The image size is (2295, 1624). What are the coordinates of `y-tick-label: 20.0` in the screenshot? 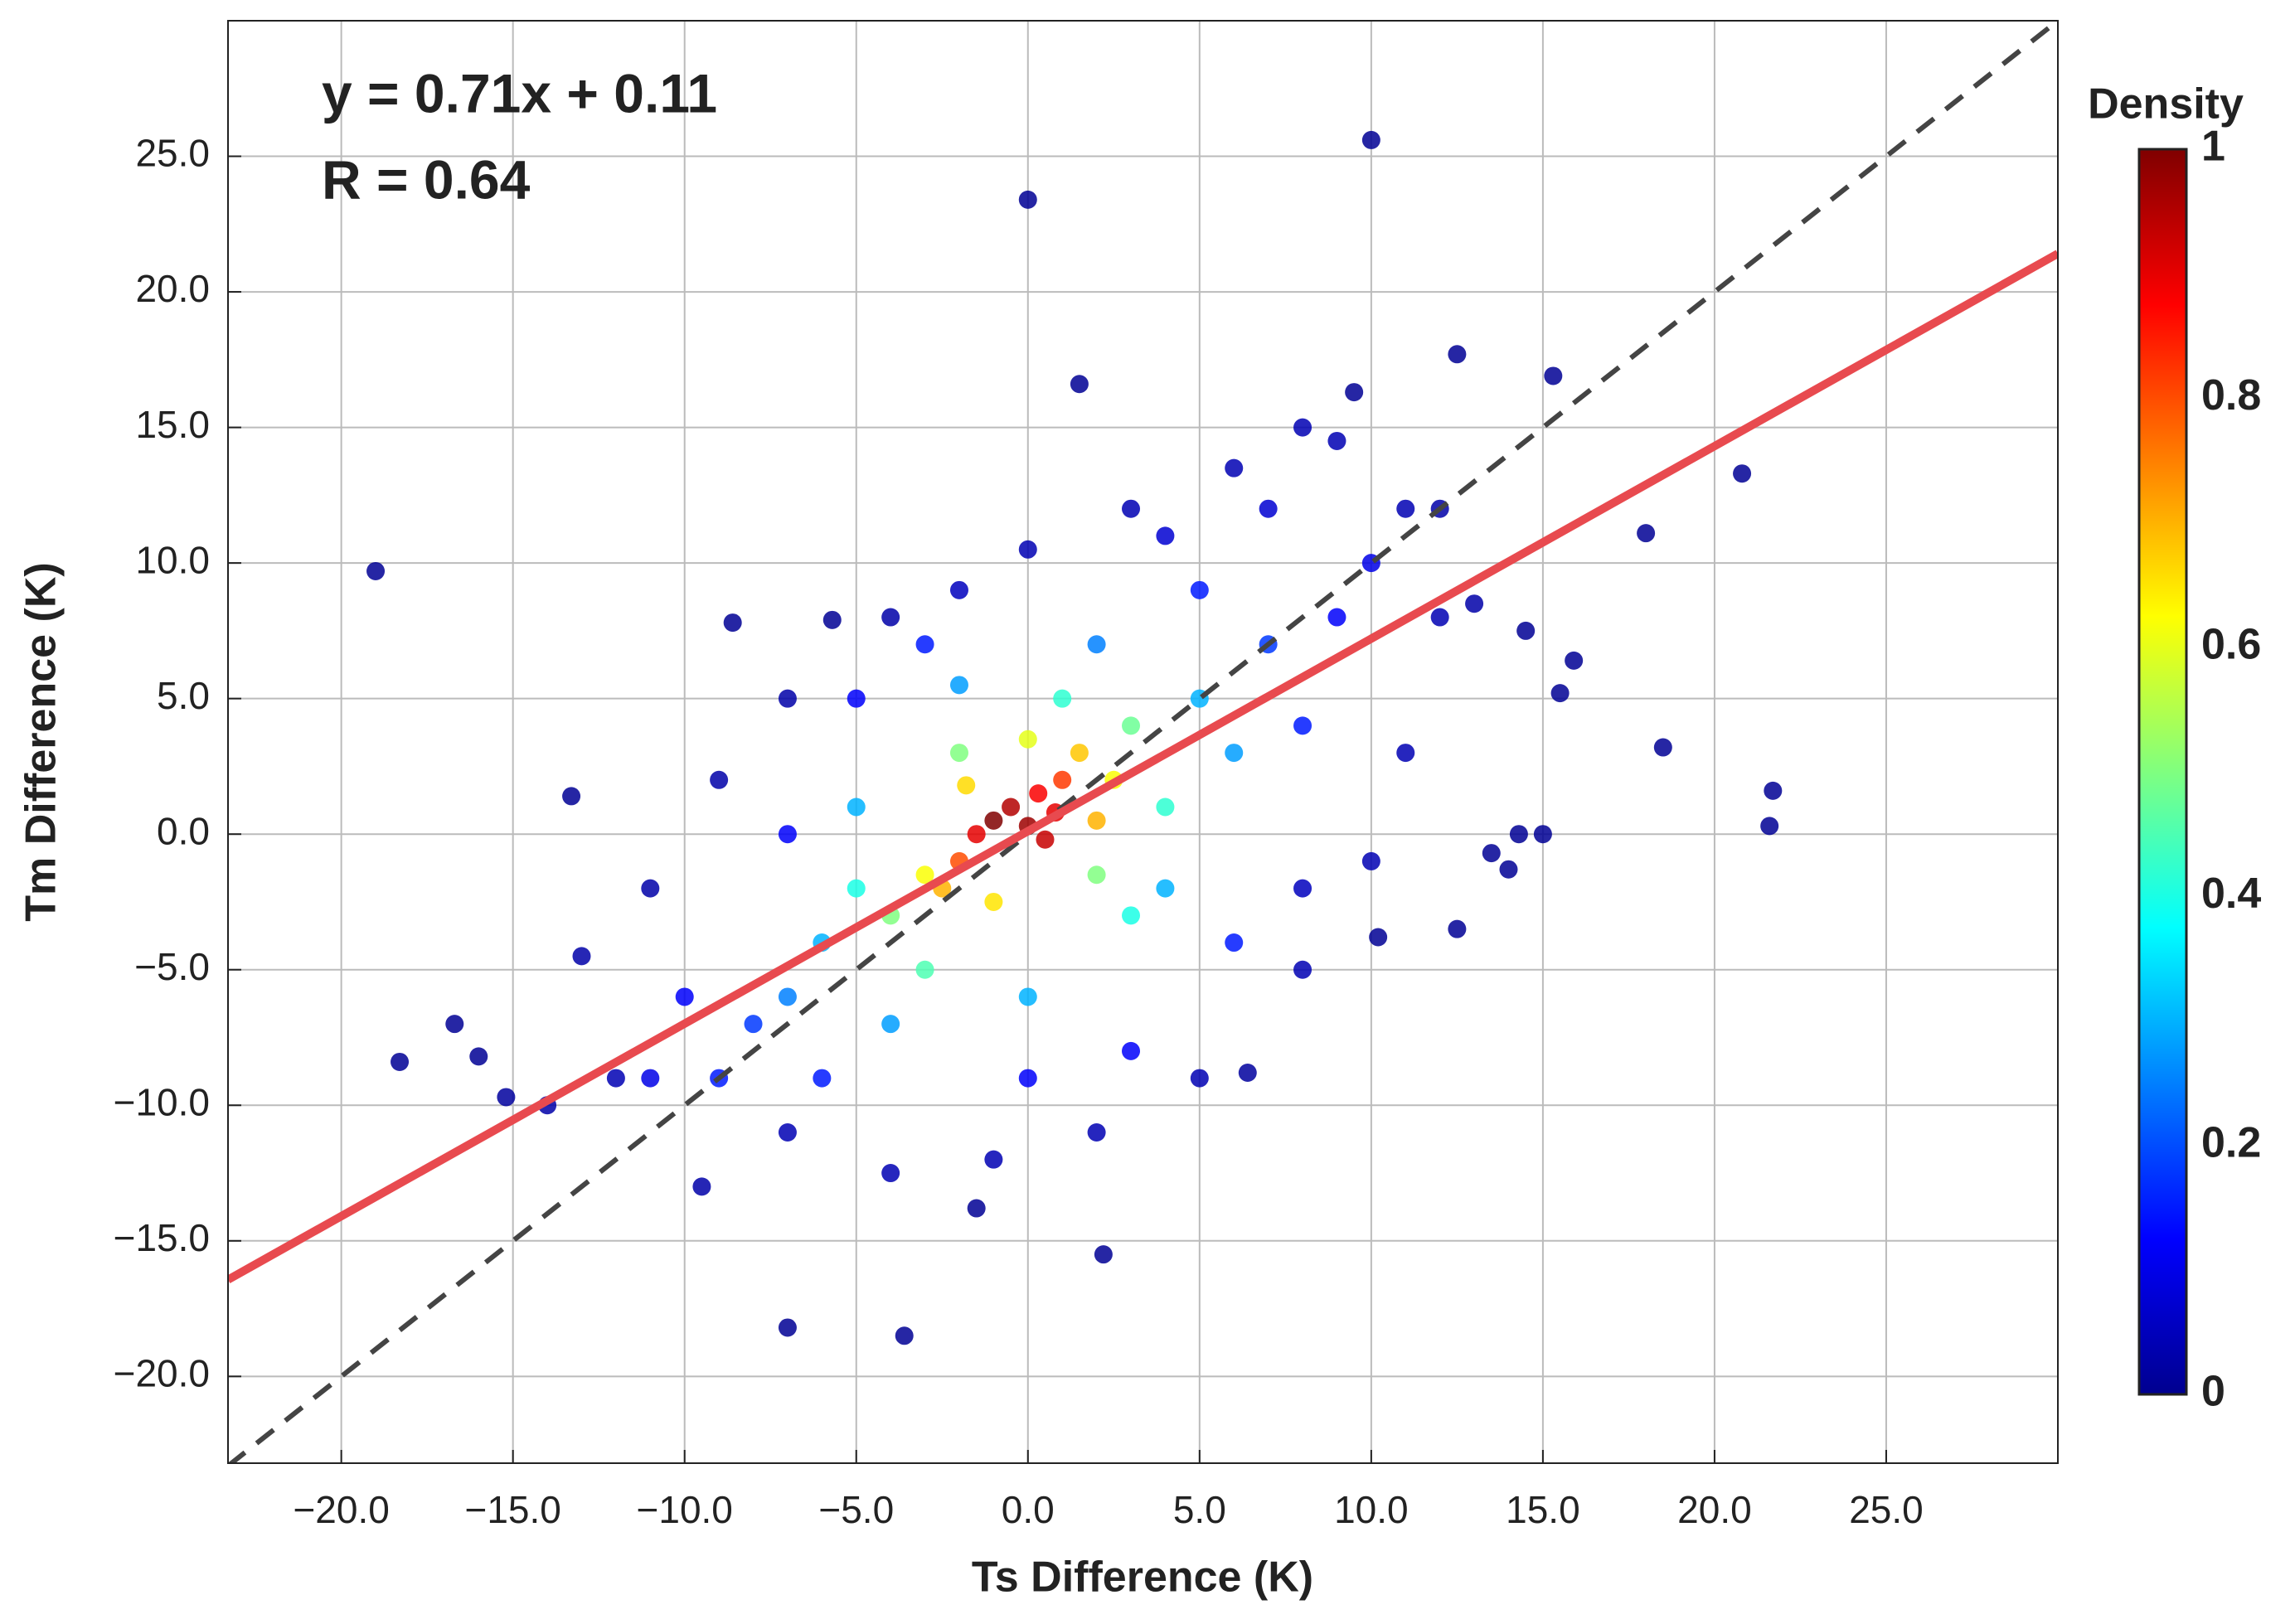 It's located at (173, 288).